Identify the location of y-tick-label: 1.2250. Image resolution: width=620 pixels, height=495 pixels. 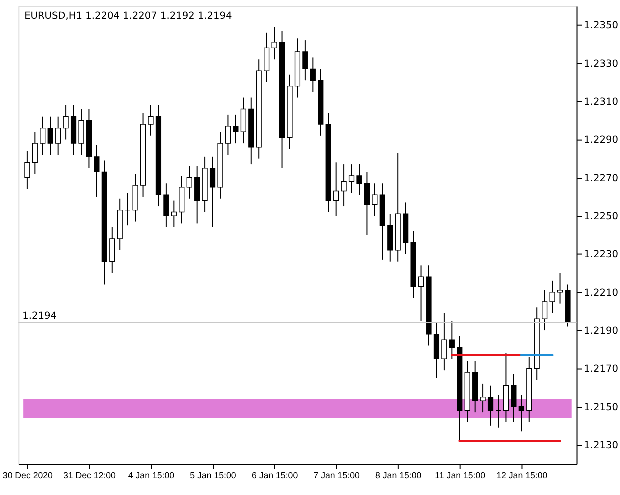
(601, 217).